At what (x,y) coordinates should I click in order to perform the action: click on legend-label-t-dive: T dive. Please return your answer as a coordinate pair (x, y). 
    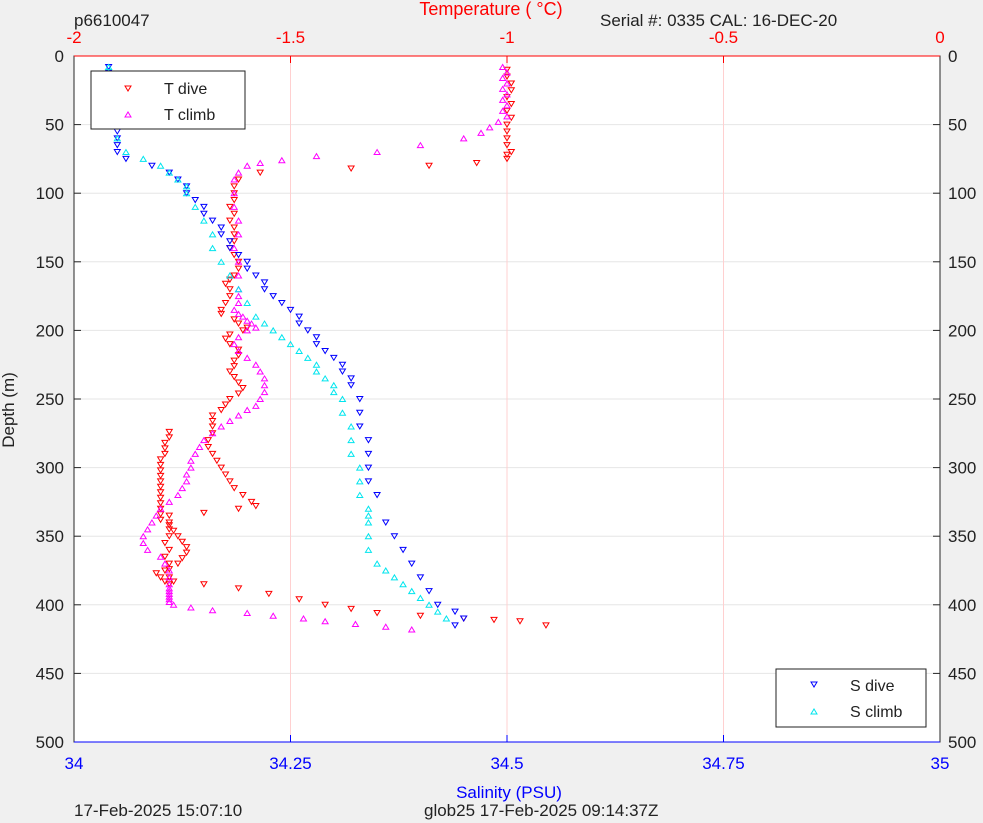
    Looking at the image, I should click on (185, 89).